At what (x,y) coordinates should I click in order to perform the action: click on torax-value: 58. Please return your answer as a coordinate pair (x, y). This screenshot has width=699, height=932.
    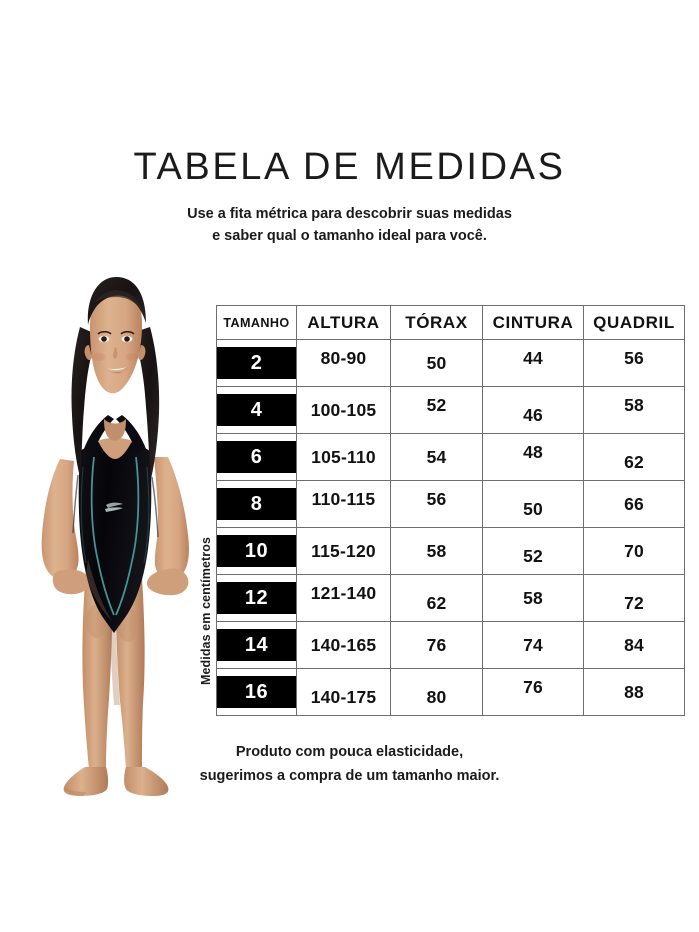
    Looking at the image, I should click on (436, 550).